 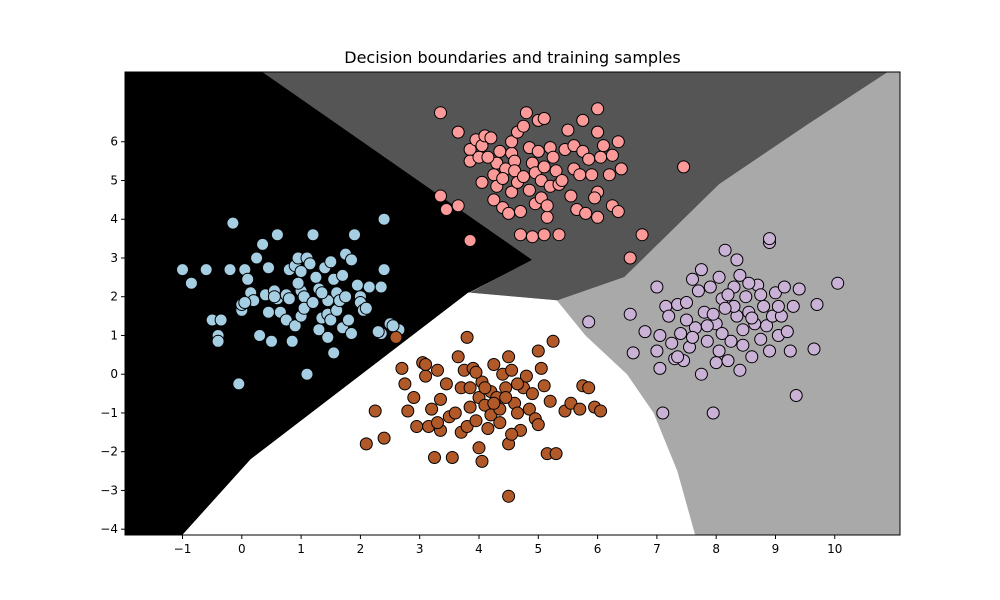 I want to click on y-tick-label: 3, so click(x=114, y=258).